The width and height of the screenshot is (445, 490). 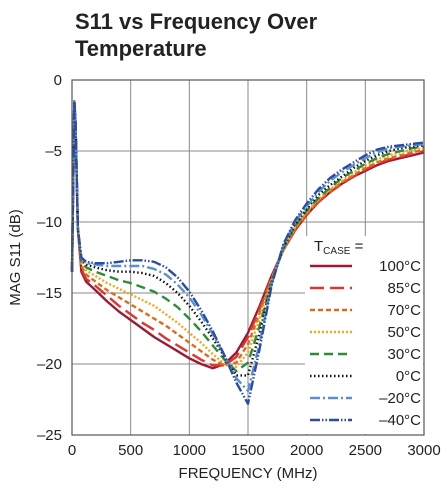 I want to click on legend-label-0: 100°C, so click(x=400, y=266).